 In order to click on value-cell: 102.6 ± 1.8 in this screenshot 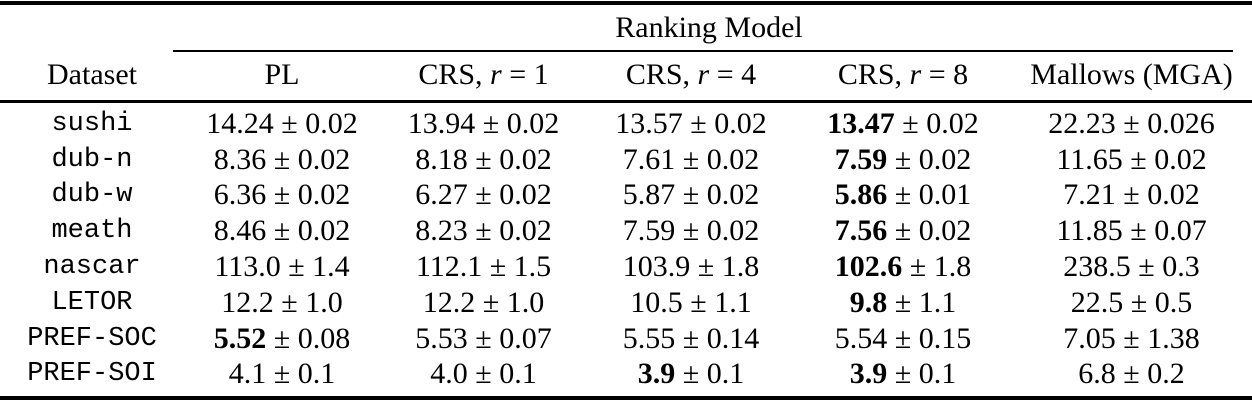, I will do `click(903, 267)`.